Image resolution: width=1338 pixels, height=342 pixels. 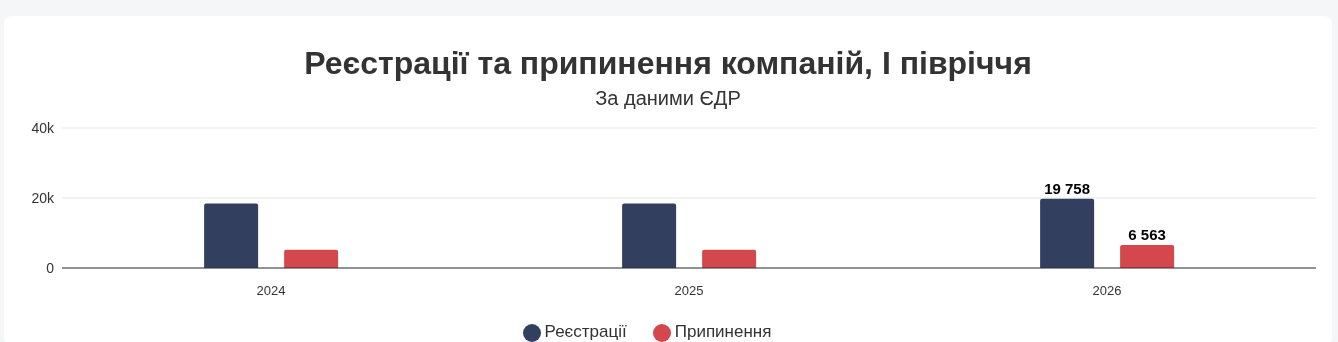 I want to click on x-tick-label: 2026, so click(x=1107, y=291).